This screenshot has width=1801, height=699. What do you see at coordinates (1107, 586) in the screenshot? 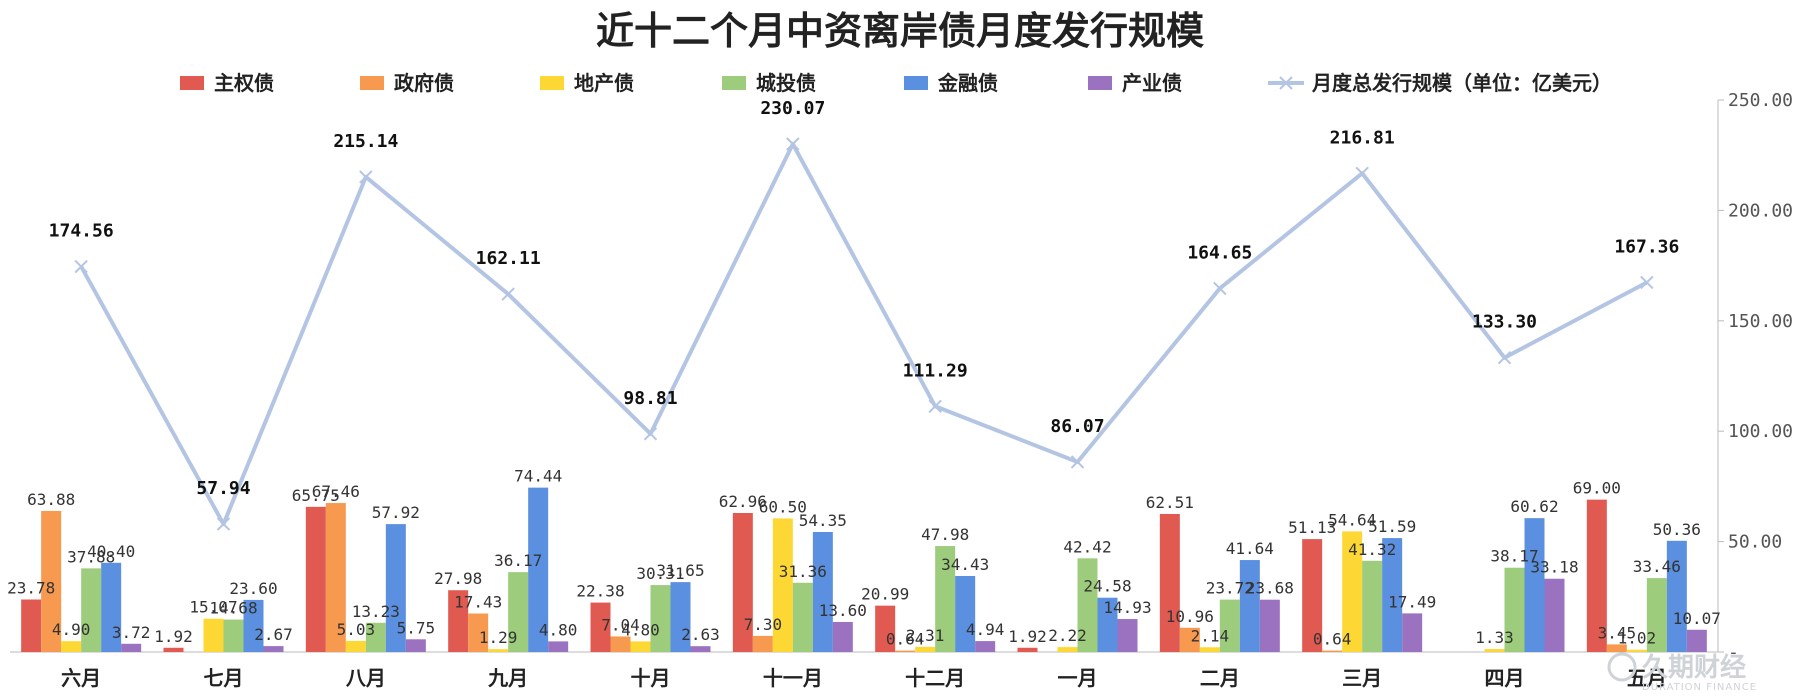
I see `bar-label: 24.58` at bounding box center [1107, 586].